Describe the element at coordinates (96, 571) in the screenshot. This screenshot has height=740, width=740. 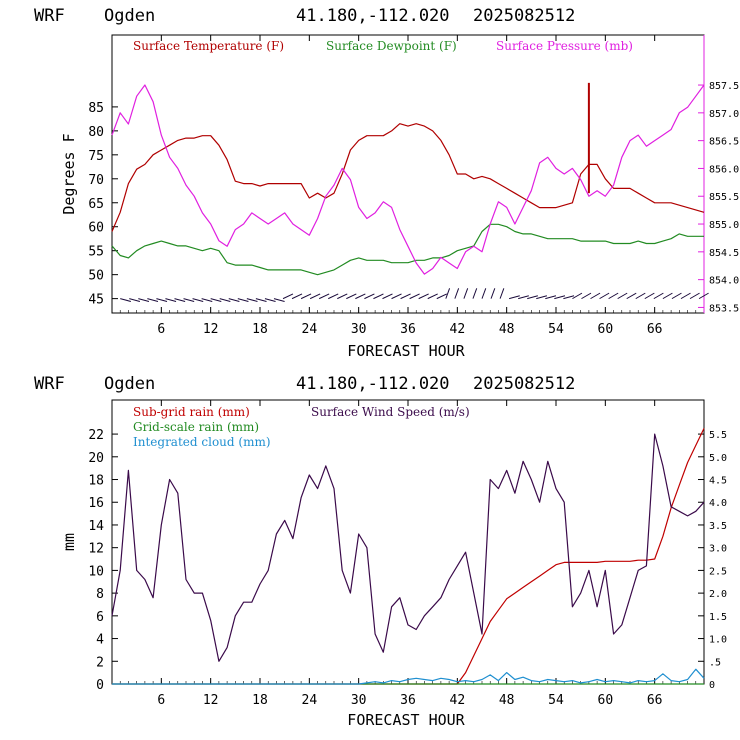
I see `y-tick-label: 10` at that location.